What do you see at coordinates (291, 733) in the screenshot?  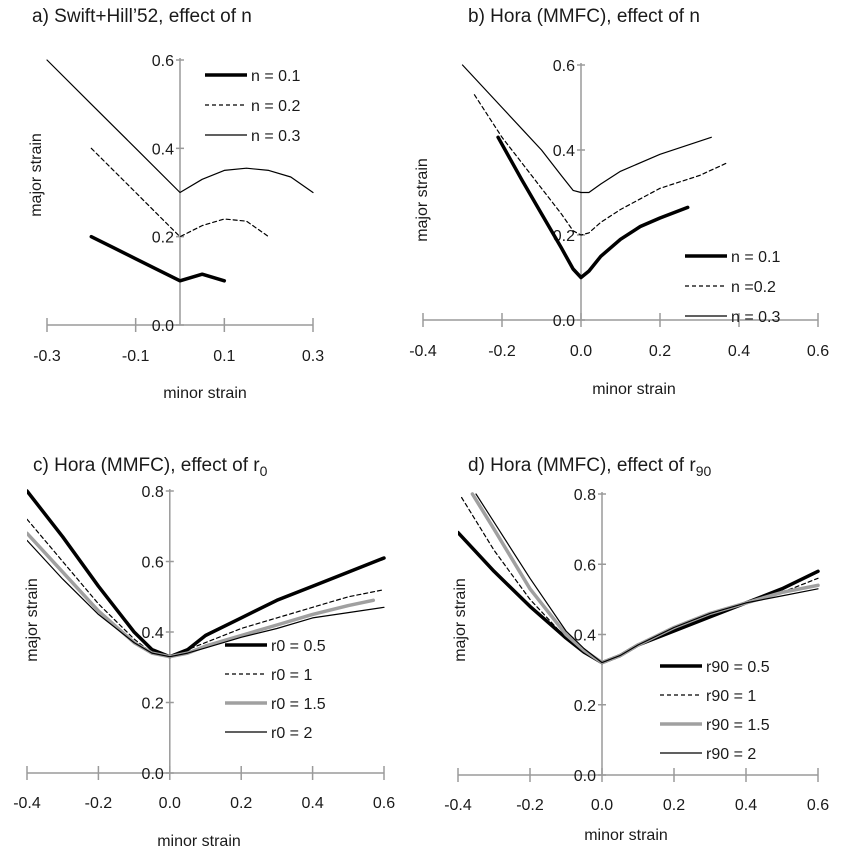 I see `legend-label: r0 = 2` at bounding box center [291, 733].